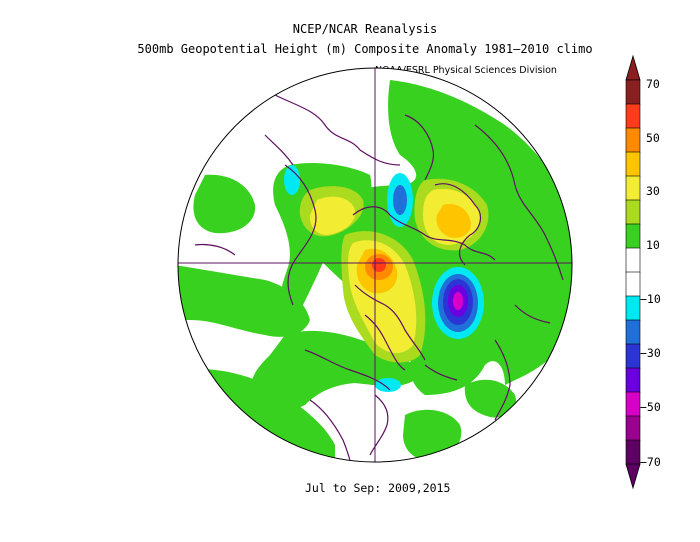 Image resolution: width=700 pixels, height=542 pixels. What do you see at coordinates (633, 67) in the screenshot?
I see `colorbar-max-arrow` at bounding box center [633, 67].